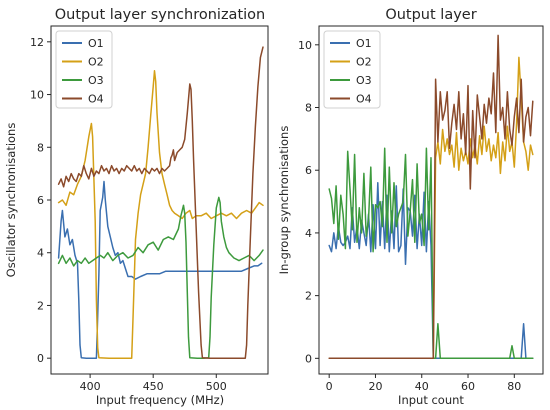  Describe the element at coordinates (431, 400) in the screenshot. I see `right-x-axis-label: Input count` at that location.